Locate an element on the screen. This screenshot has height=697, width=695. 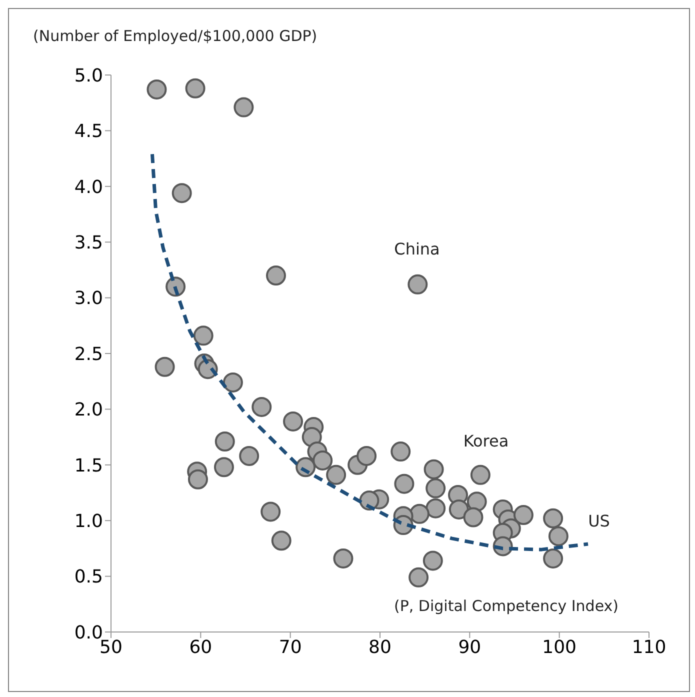
x-tick-label: 110 is located at coordinates (649, 647).